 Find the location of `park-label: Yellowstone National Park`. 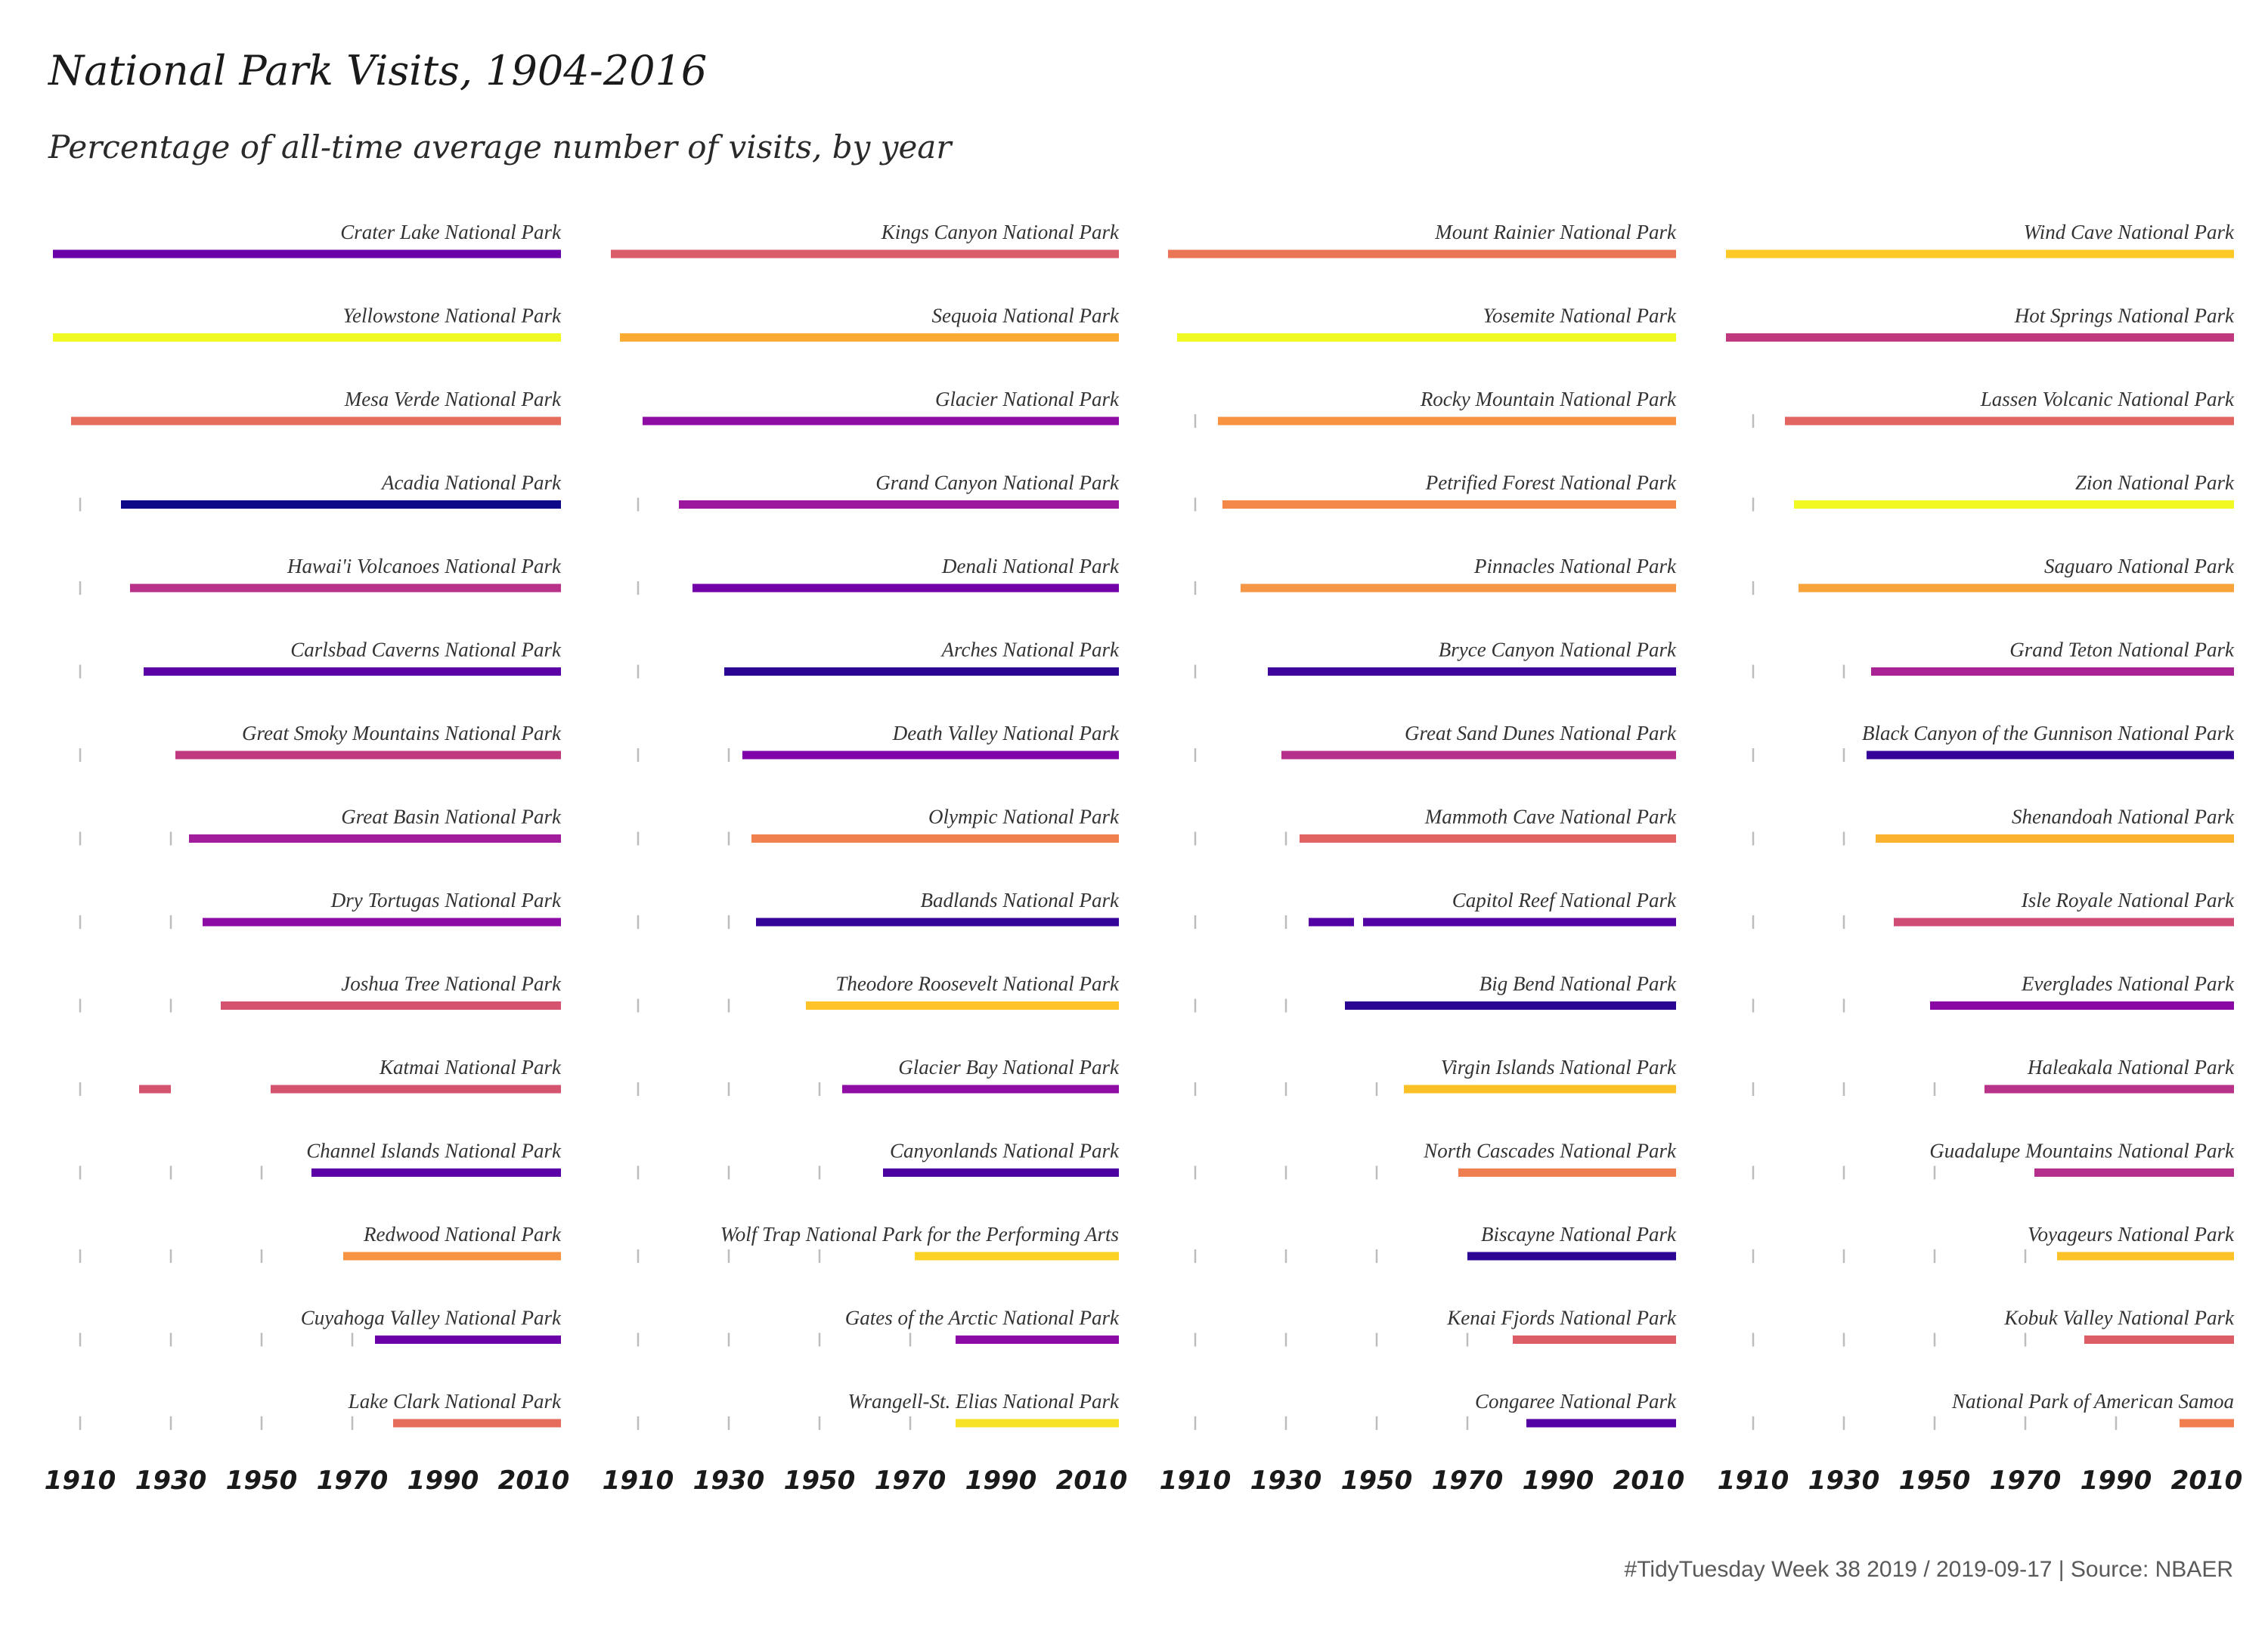

park-label: Yellowstone National Park is located at coordinates (452, 316).